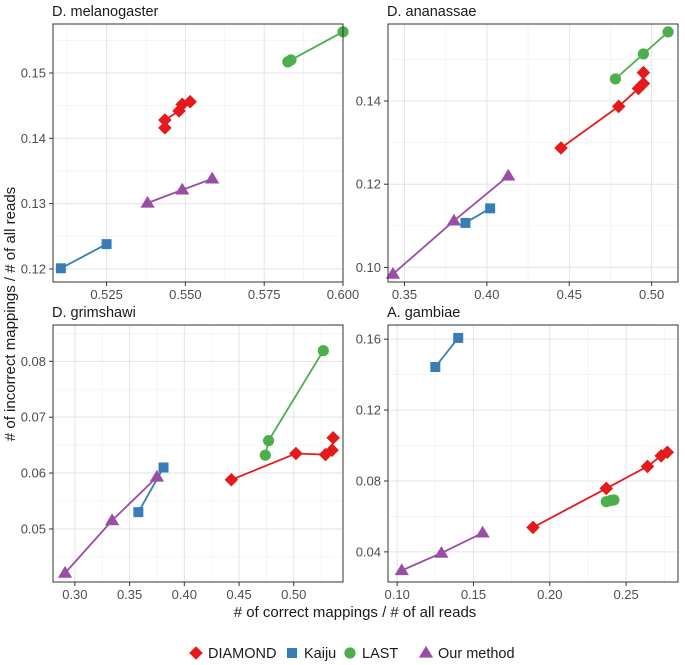 This screenshot has width=685, height=665. What do you see at coordinates (602, 110) in the screenshot?
I see `series-line-diamond` at bounding box center [602, 110].